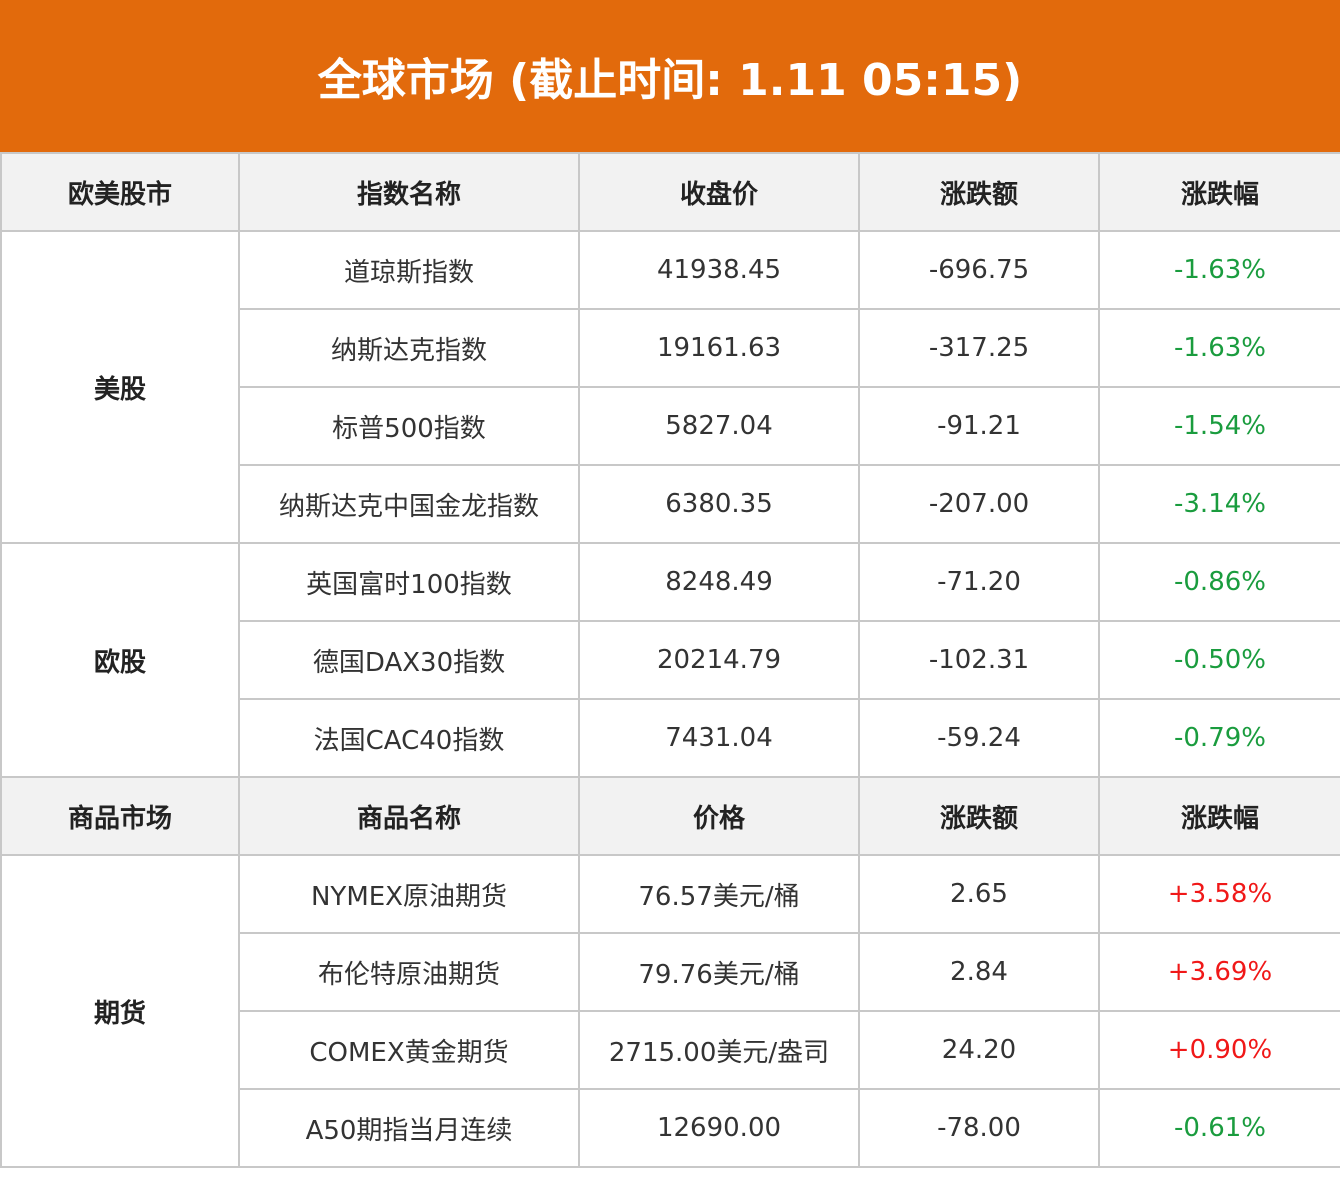  What do you see at coordinates (979, 1128) in the screenshot?
I see `change: -78.00` at bounding box center [979, 1128].